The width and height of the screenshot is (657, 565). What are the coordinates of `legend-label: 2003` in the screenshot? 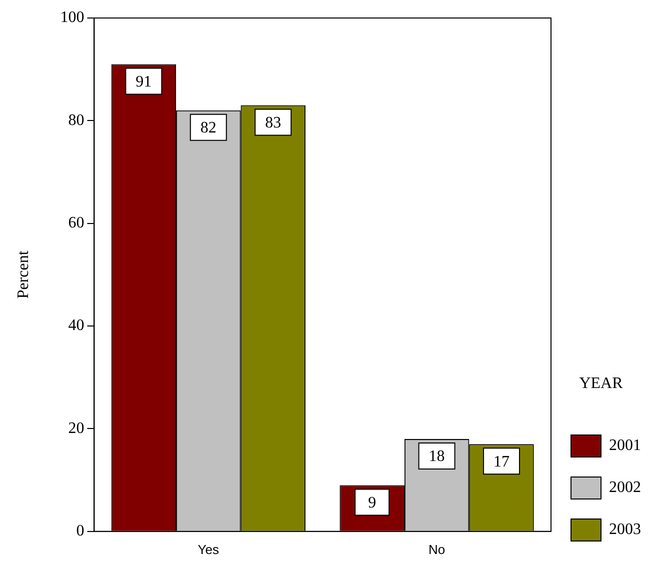 It's located at (625, 529).